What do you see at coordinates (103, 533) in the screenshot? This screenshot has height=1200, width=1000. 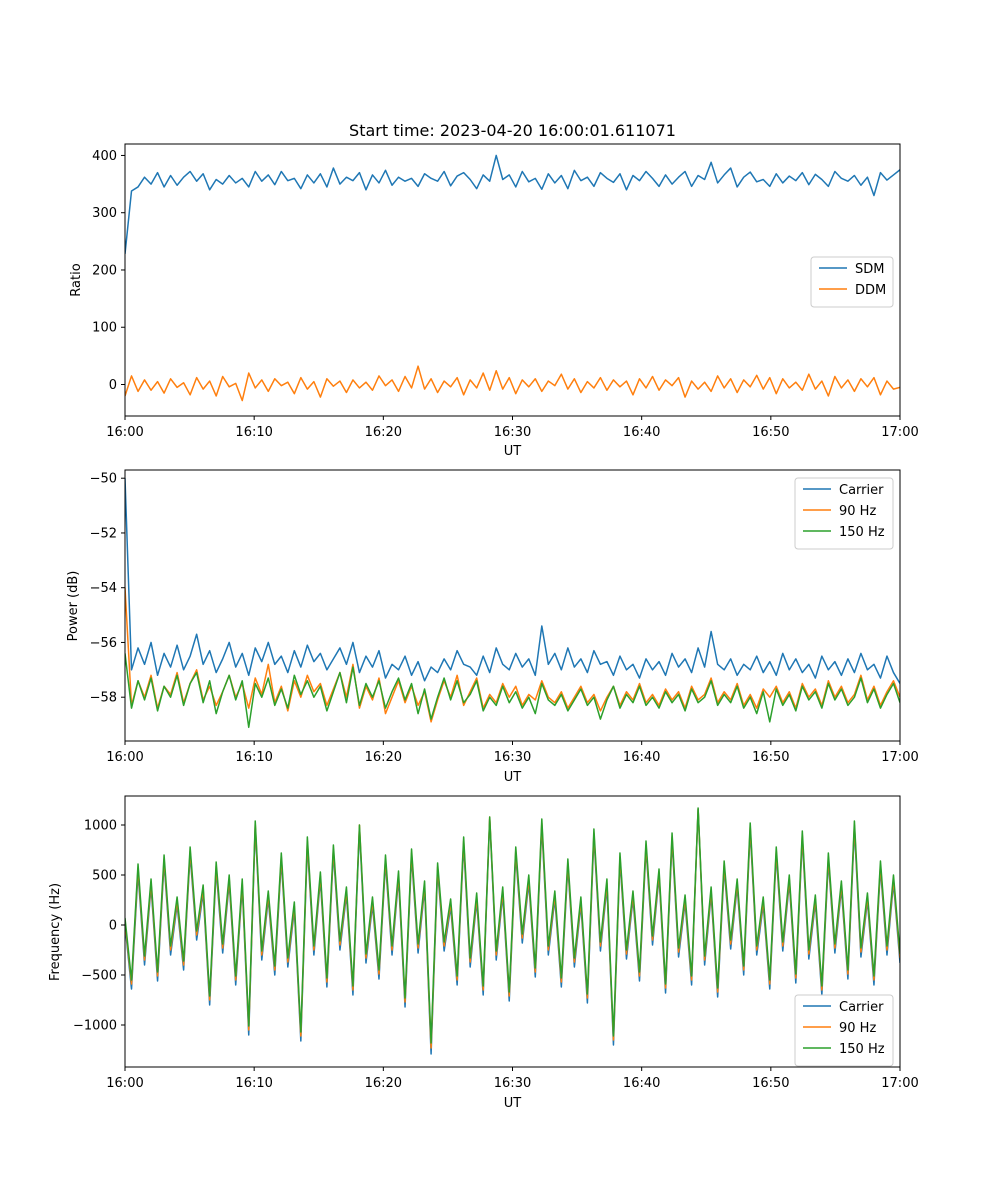 I see `power-y-tick-label: −52` at bounding box center [103, 533].